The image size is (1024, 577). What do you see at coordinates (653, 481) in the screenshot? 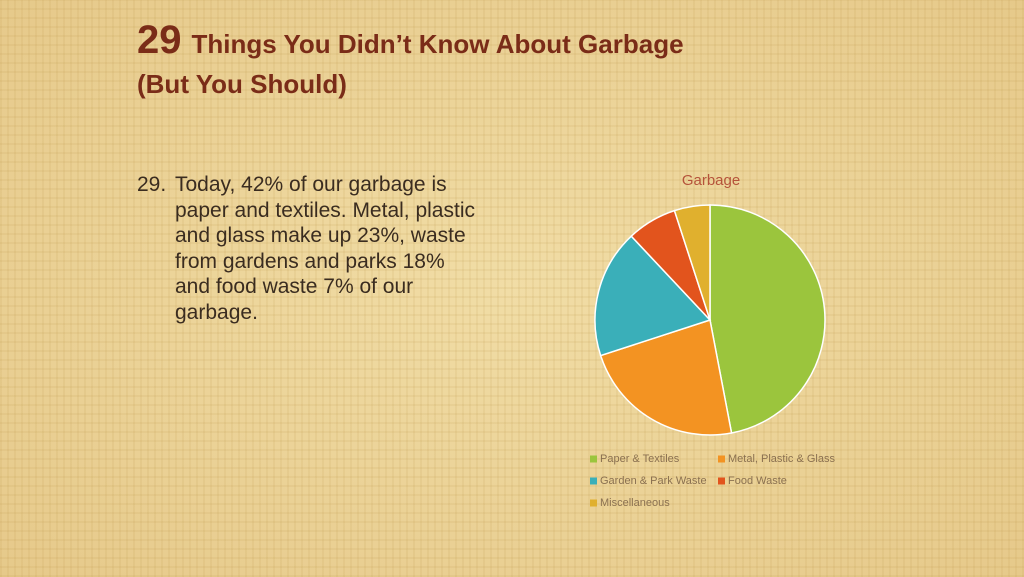
I see `legend-label: Garden & Park Waste` at bounding box center [653, 481].